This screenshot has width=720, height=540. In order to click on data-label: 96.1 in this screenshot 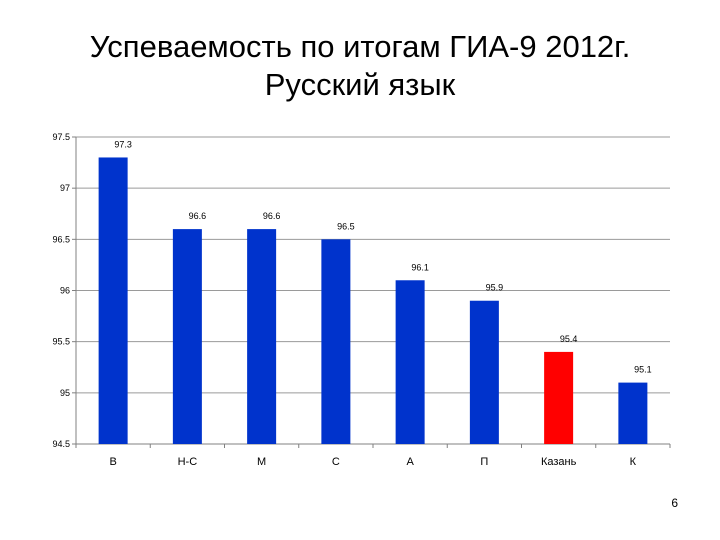, I will do `click(420, 267)`.